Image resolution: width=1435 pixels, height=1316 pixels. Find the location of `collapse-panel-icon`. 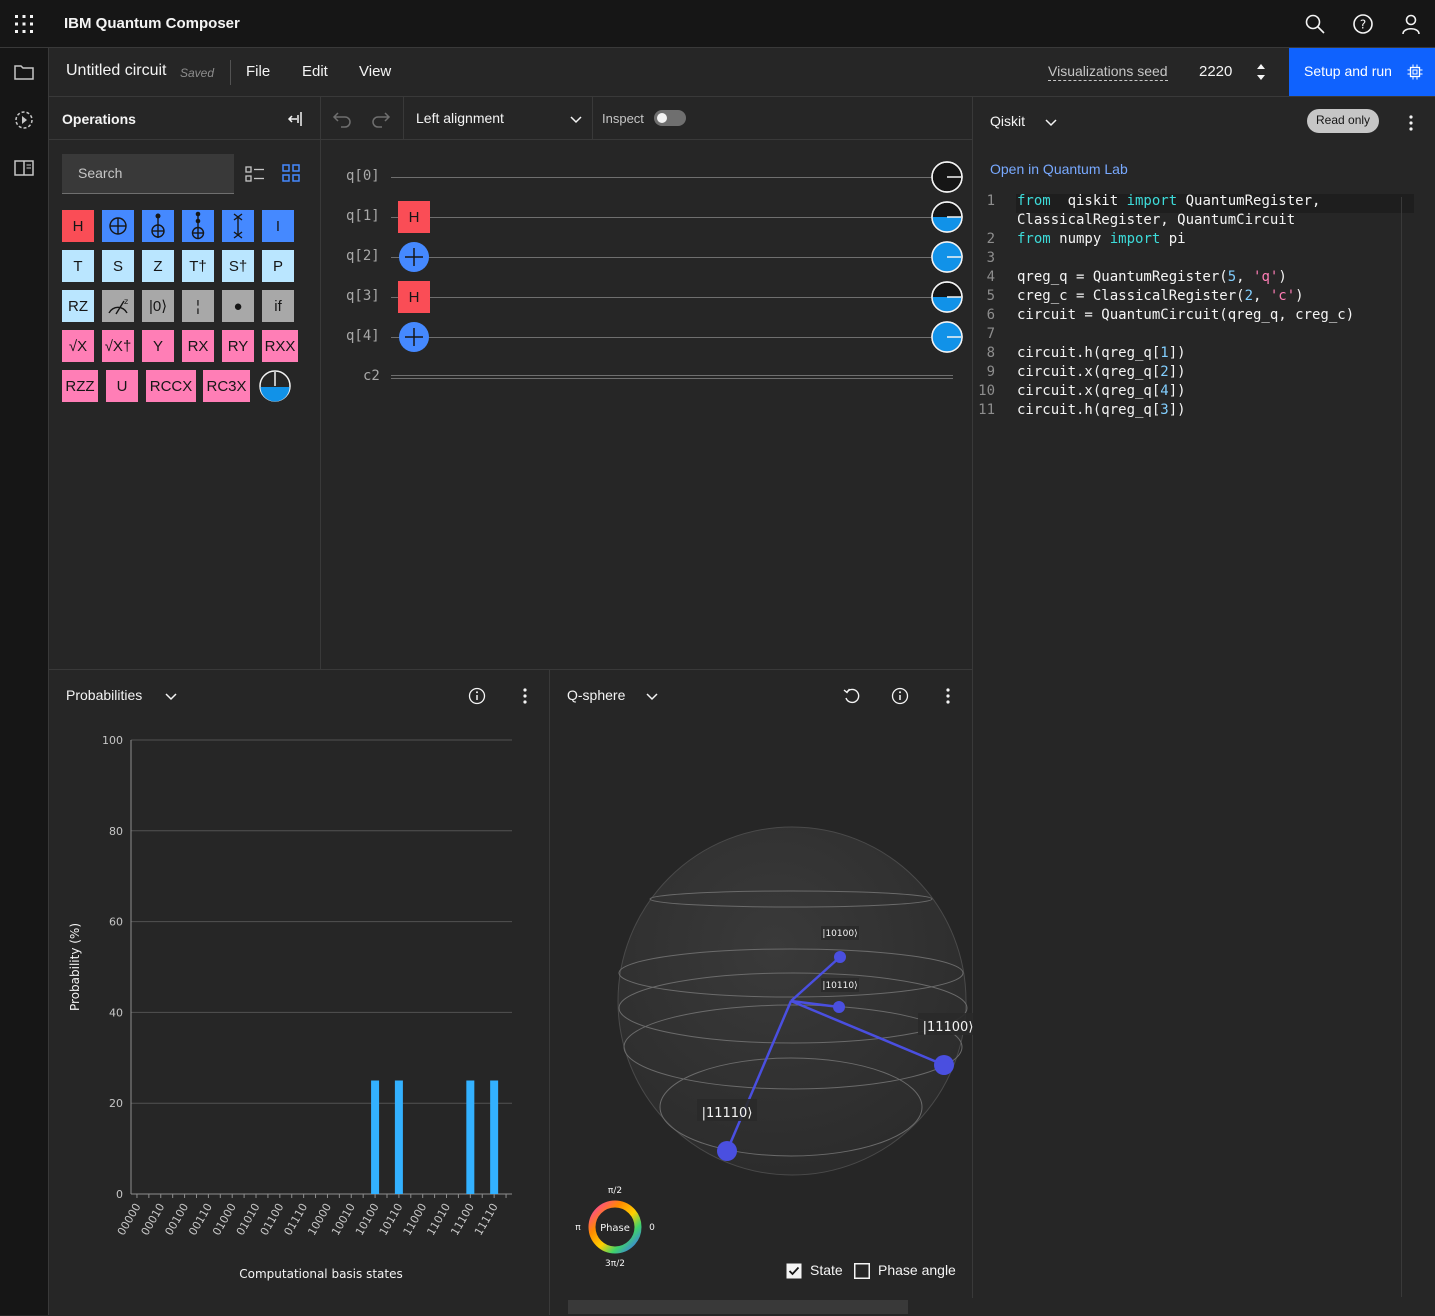

collapse-panel-icon is located at coordinates (296, 119).